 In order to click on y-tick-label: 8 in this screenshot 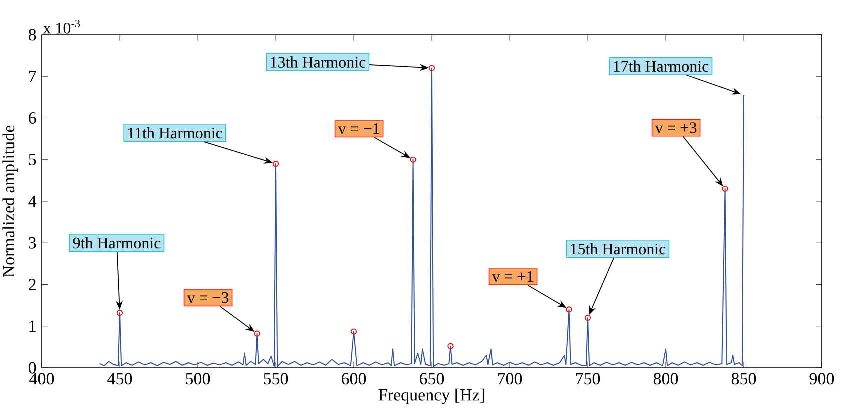, I will do `click(32, 35)`.